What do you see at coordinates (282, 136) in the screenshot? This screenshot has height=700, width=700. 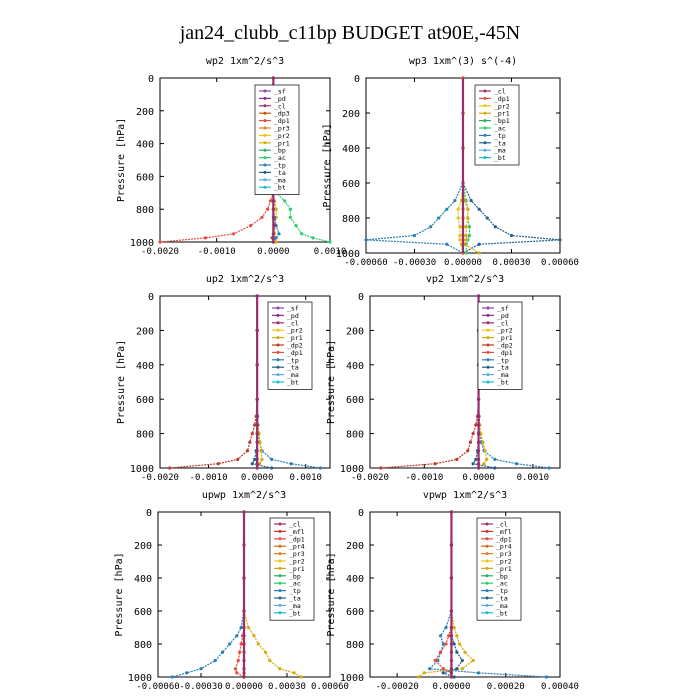 I see `legend-label: _pr2` at bounding box center [282, 136].